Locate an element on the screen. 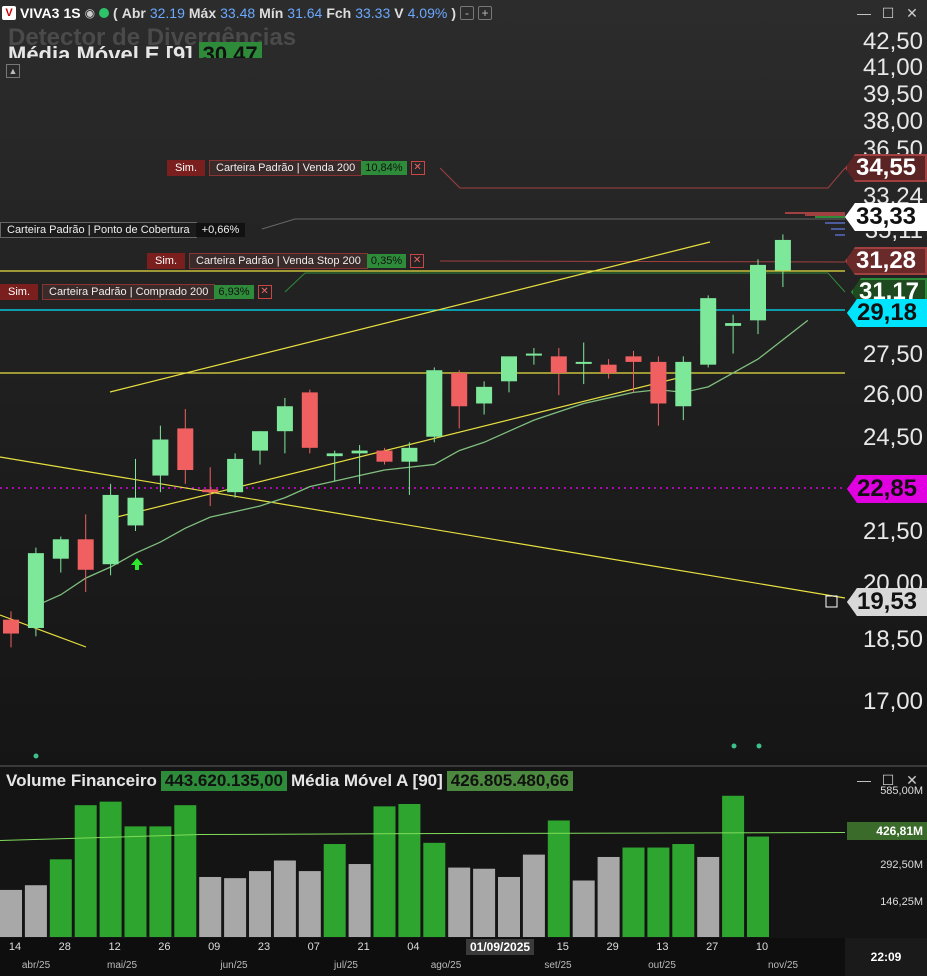 The height and width of the screenshot is (976, 927). order-name: Carteira Padrão | Ponto de Cobertura is located at coordinates (98, 230).